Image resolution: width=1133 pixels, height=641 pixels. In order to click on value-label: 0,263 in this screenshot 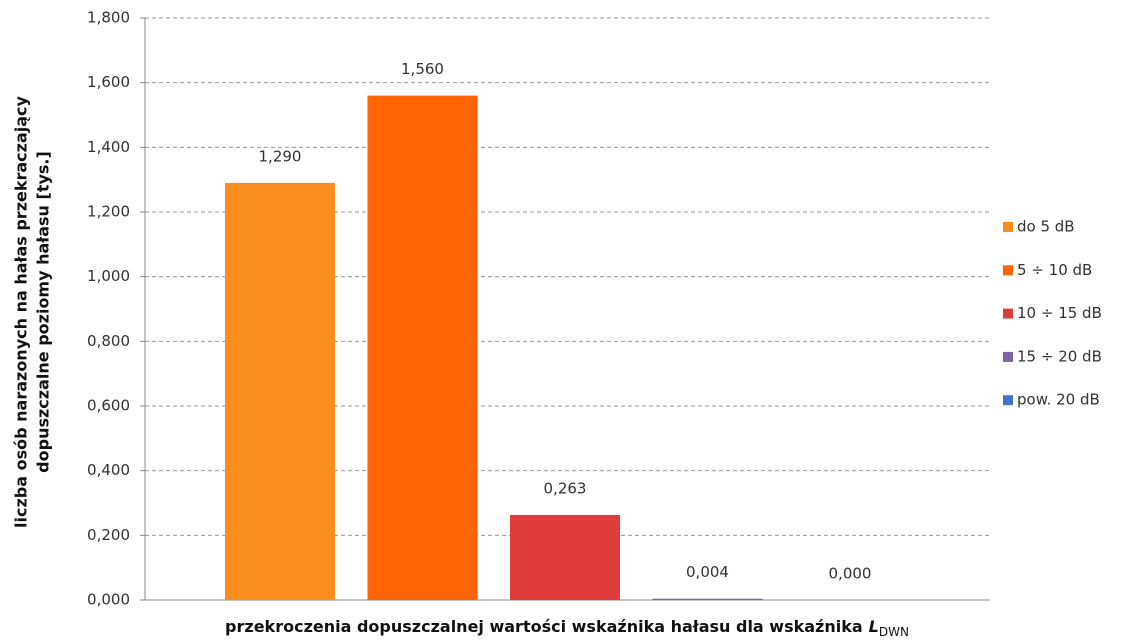, I will do `click(565, 488)`.